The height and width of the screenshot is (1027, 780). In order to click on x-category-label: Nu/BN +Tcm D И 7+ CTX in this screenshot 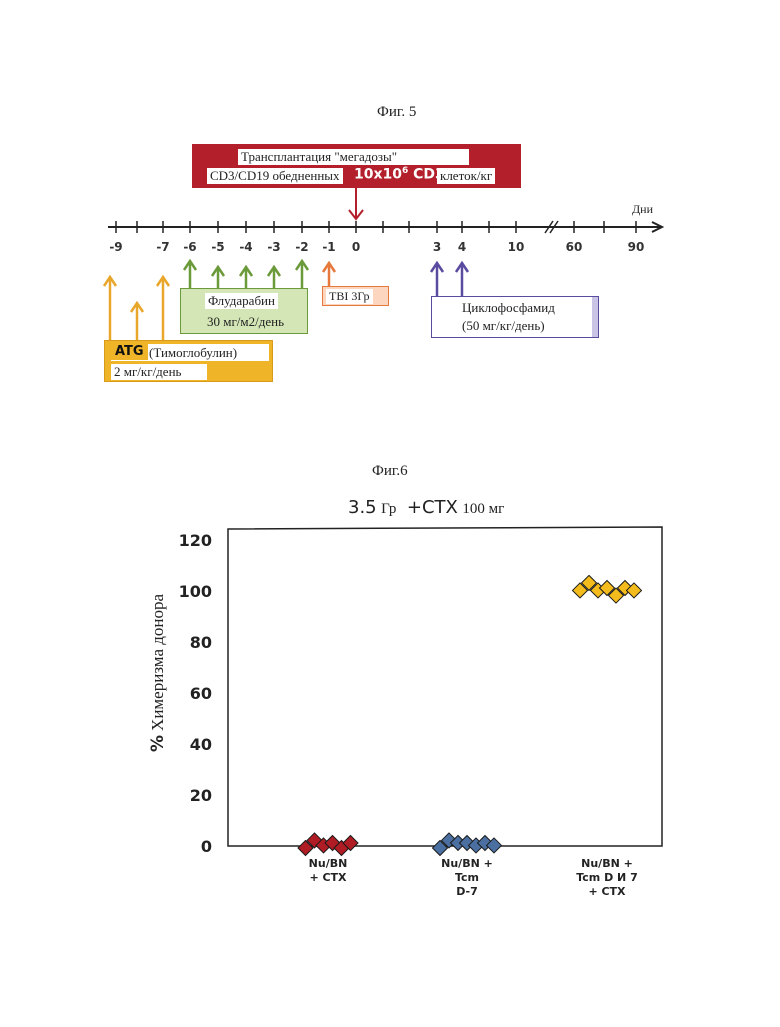, I will do `click(607, 878)`.